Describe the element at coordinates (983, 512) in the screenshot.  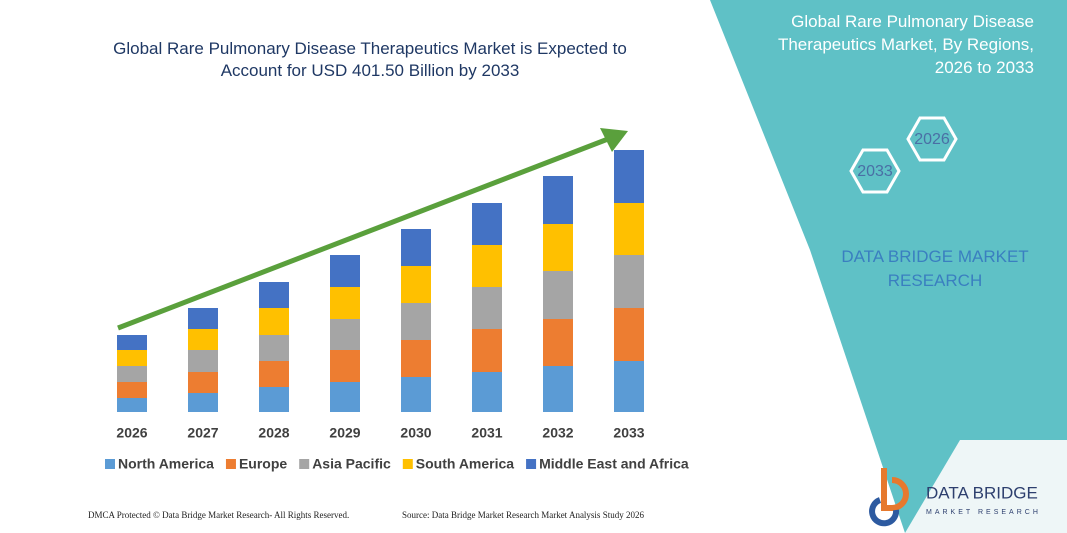
I see `logo-tagline: MARKET RESEARCH` at that location.